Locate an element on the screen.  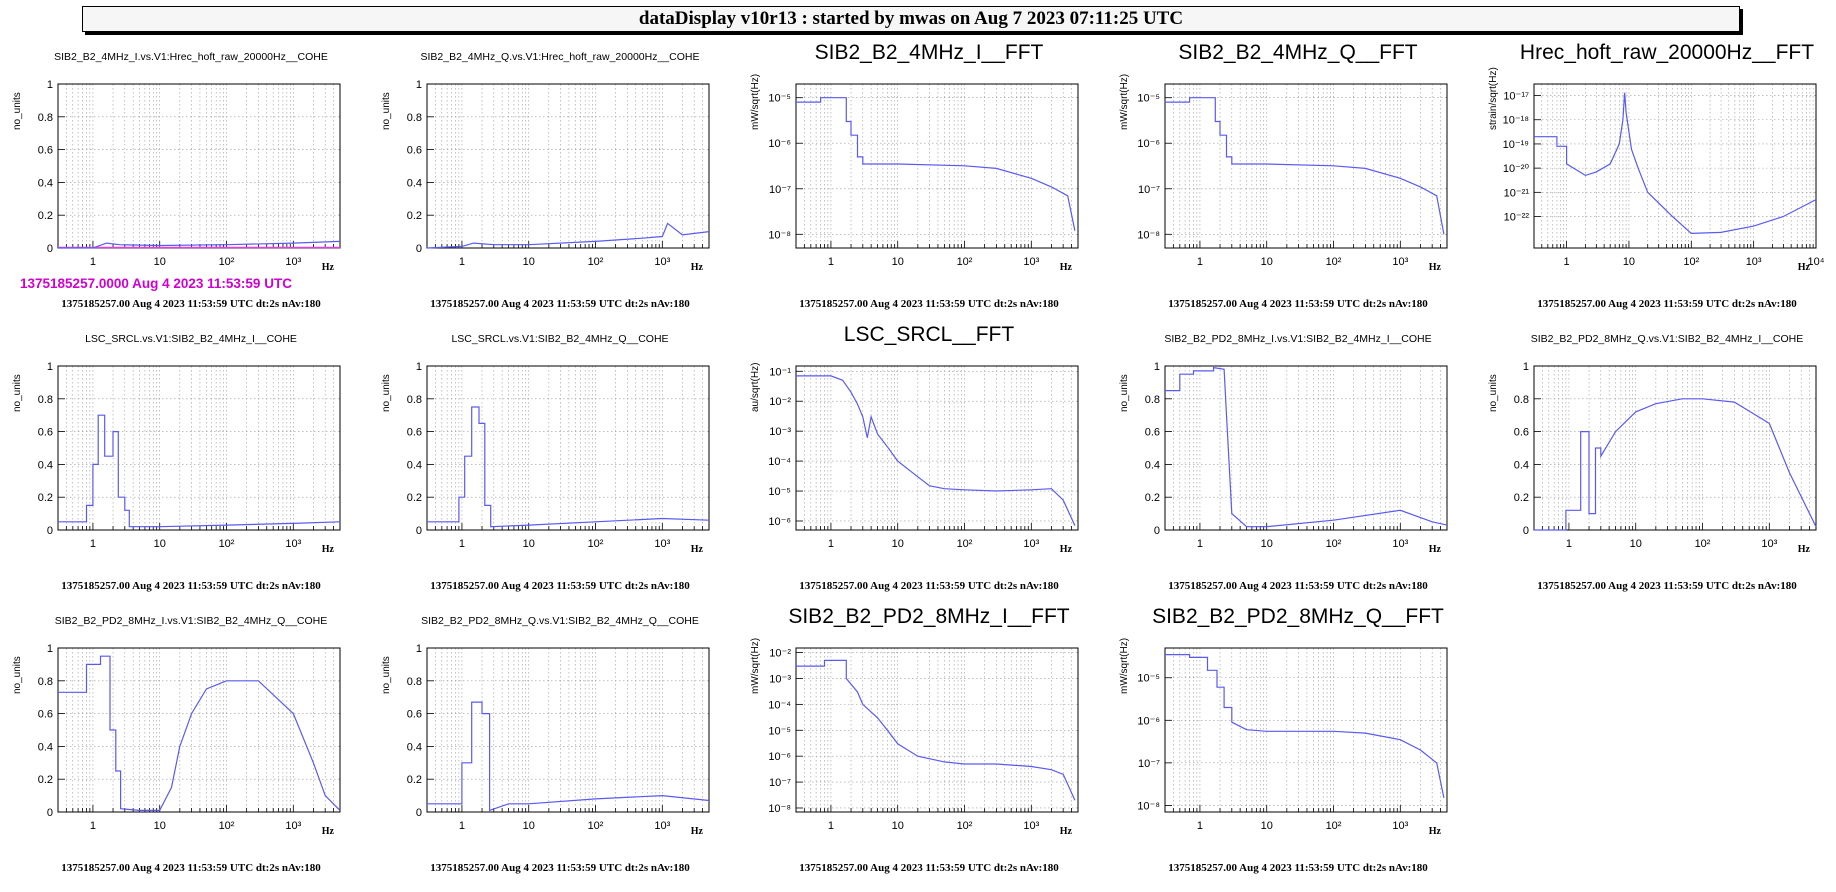
y-tick-label: 10⁻⁴ is located at coordinates (779, 462).